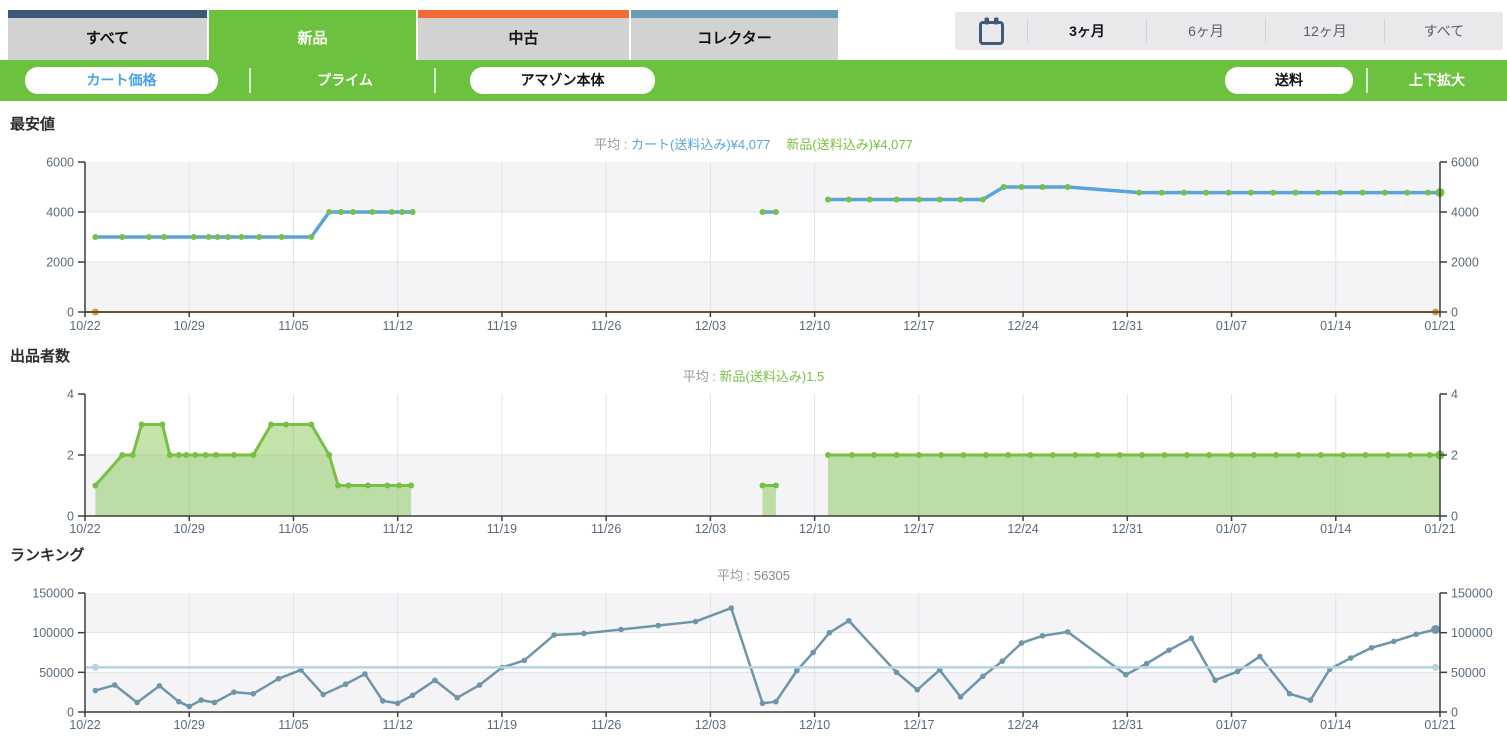 Image resolution: width=1507 pixels, height=753 pixels. What do you see at coordinates (1443, 31) in the screenshot?
I see `period-all: すべて` at bounding box center [1443, 31].